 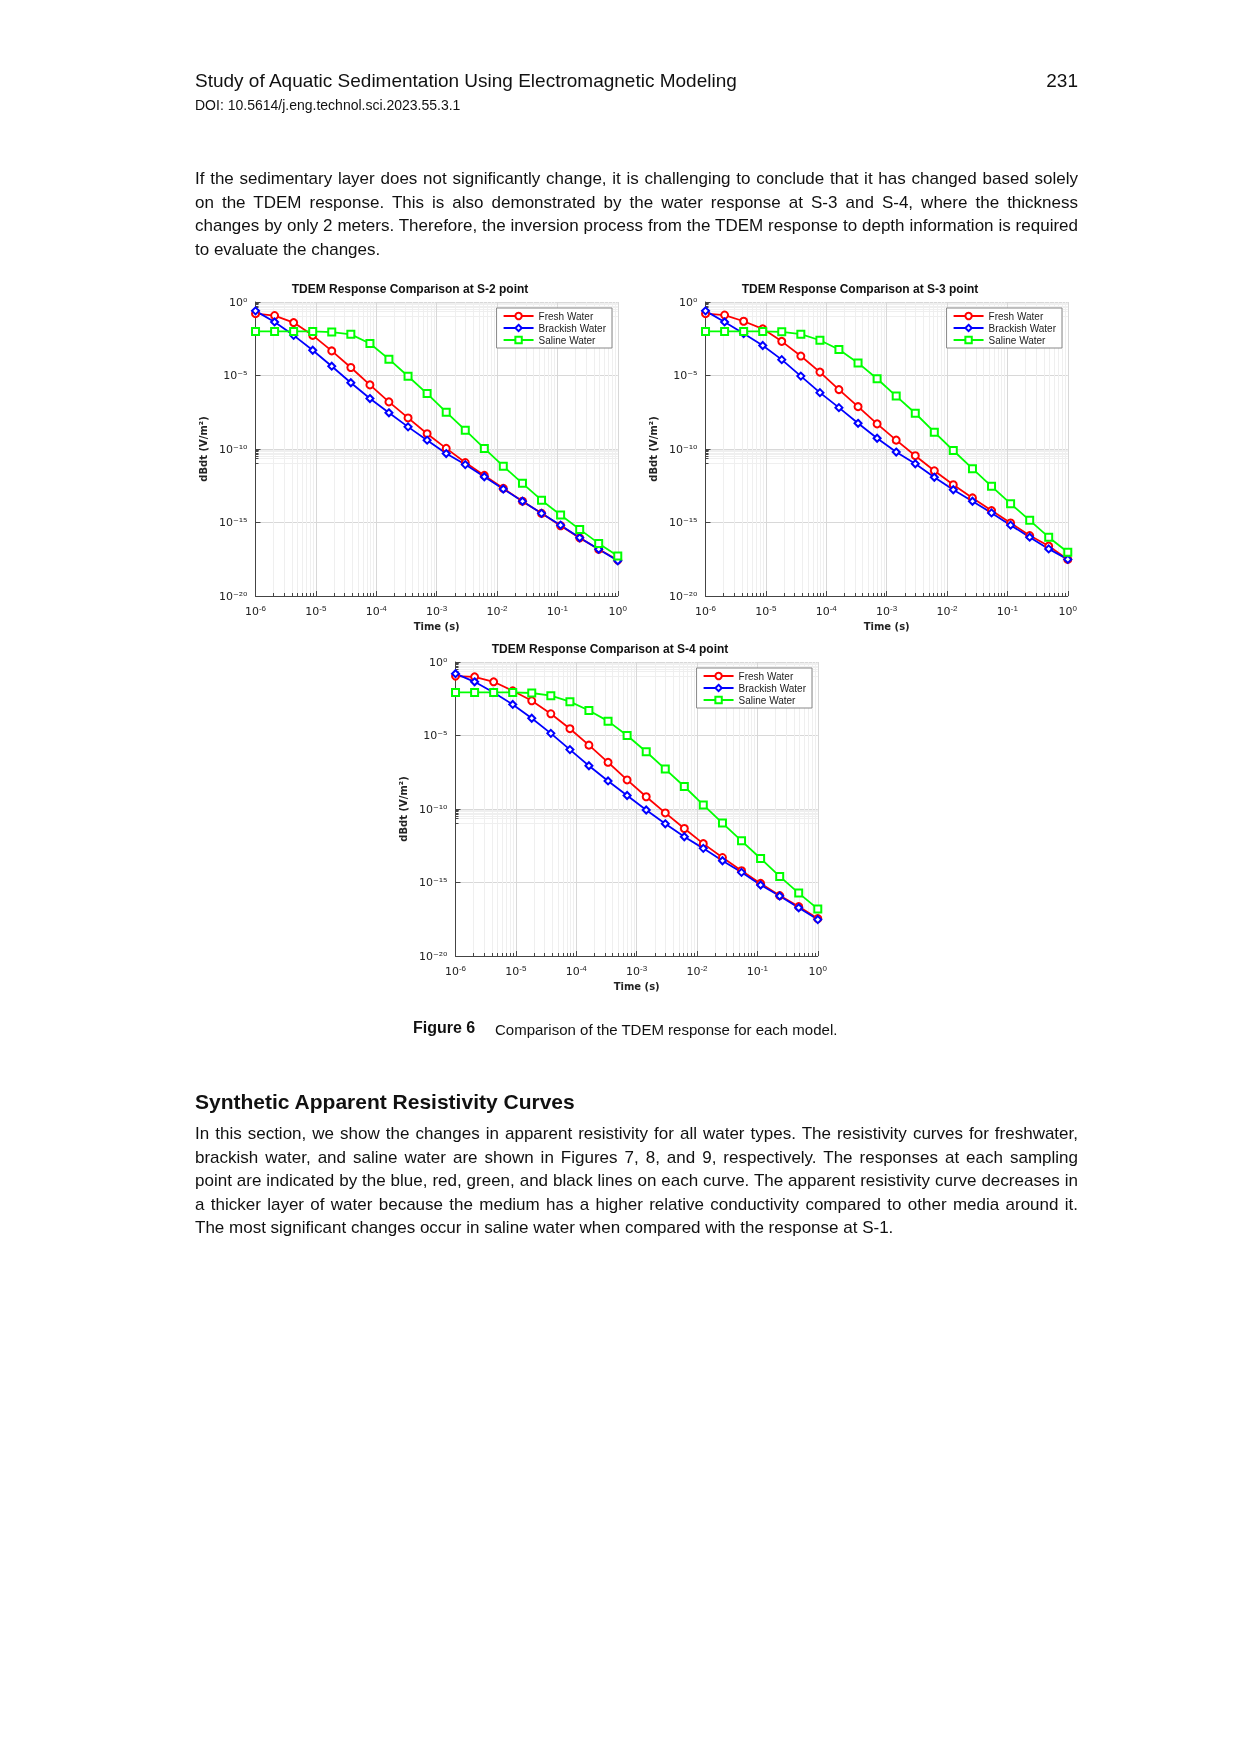 What do you see at coordinates (328, 105) in the screenshot?
I see `text: DOI: 10.5614/j.eng.technol.sci.2023.55.3.1` at bounding box center [328, 105].